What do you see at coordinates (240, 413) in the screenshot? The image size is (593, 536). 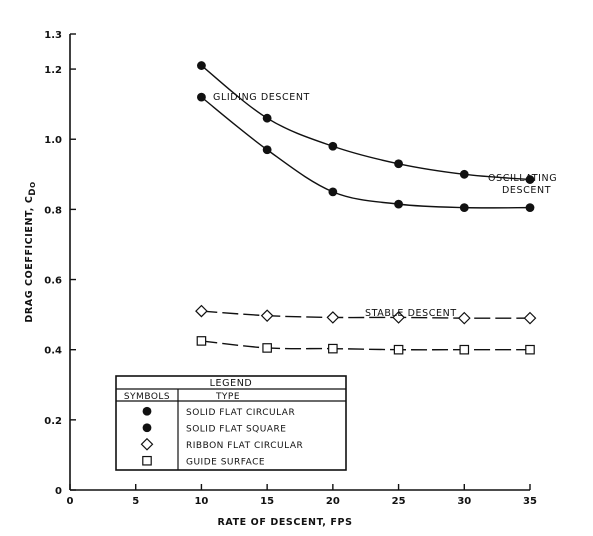 I see `legend-entry-label: SOLID FLAT CIRCULAR` at bounding box center [240, 413].